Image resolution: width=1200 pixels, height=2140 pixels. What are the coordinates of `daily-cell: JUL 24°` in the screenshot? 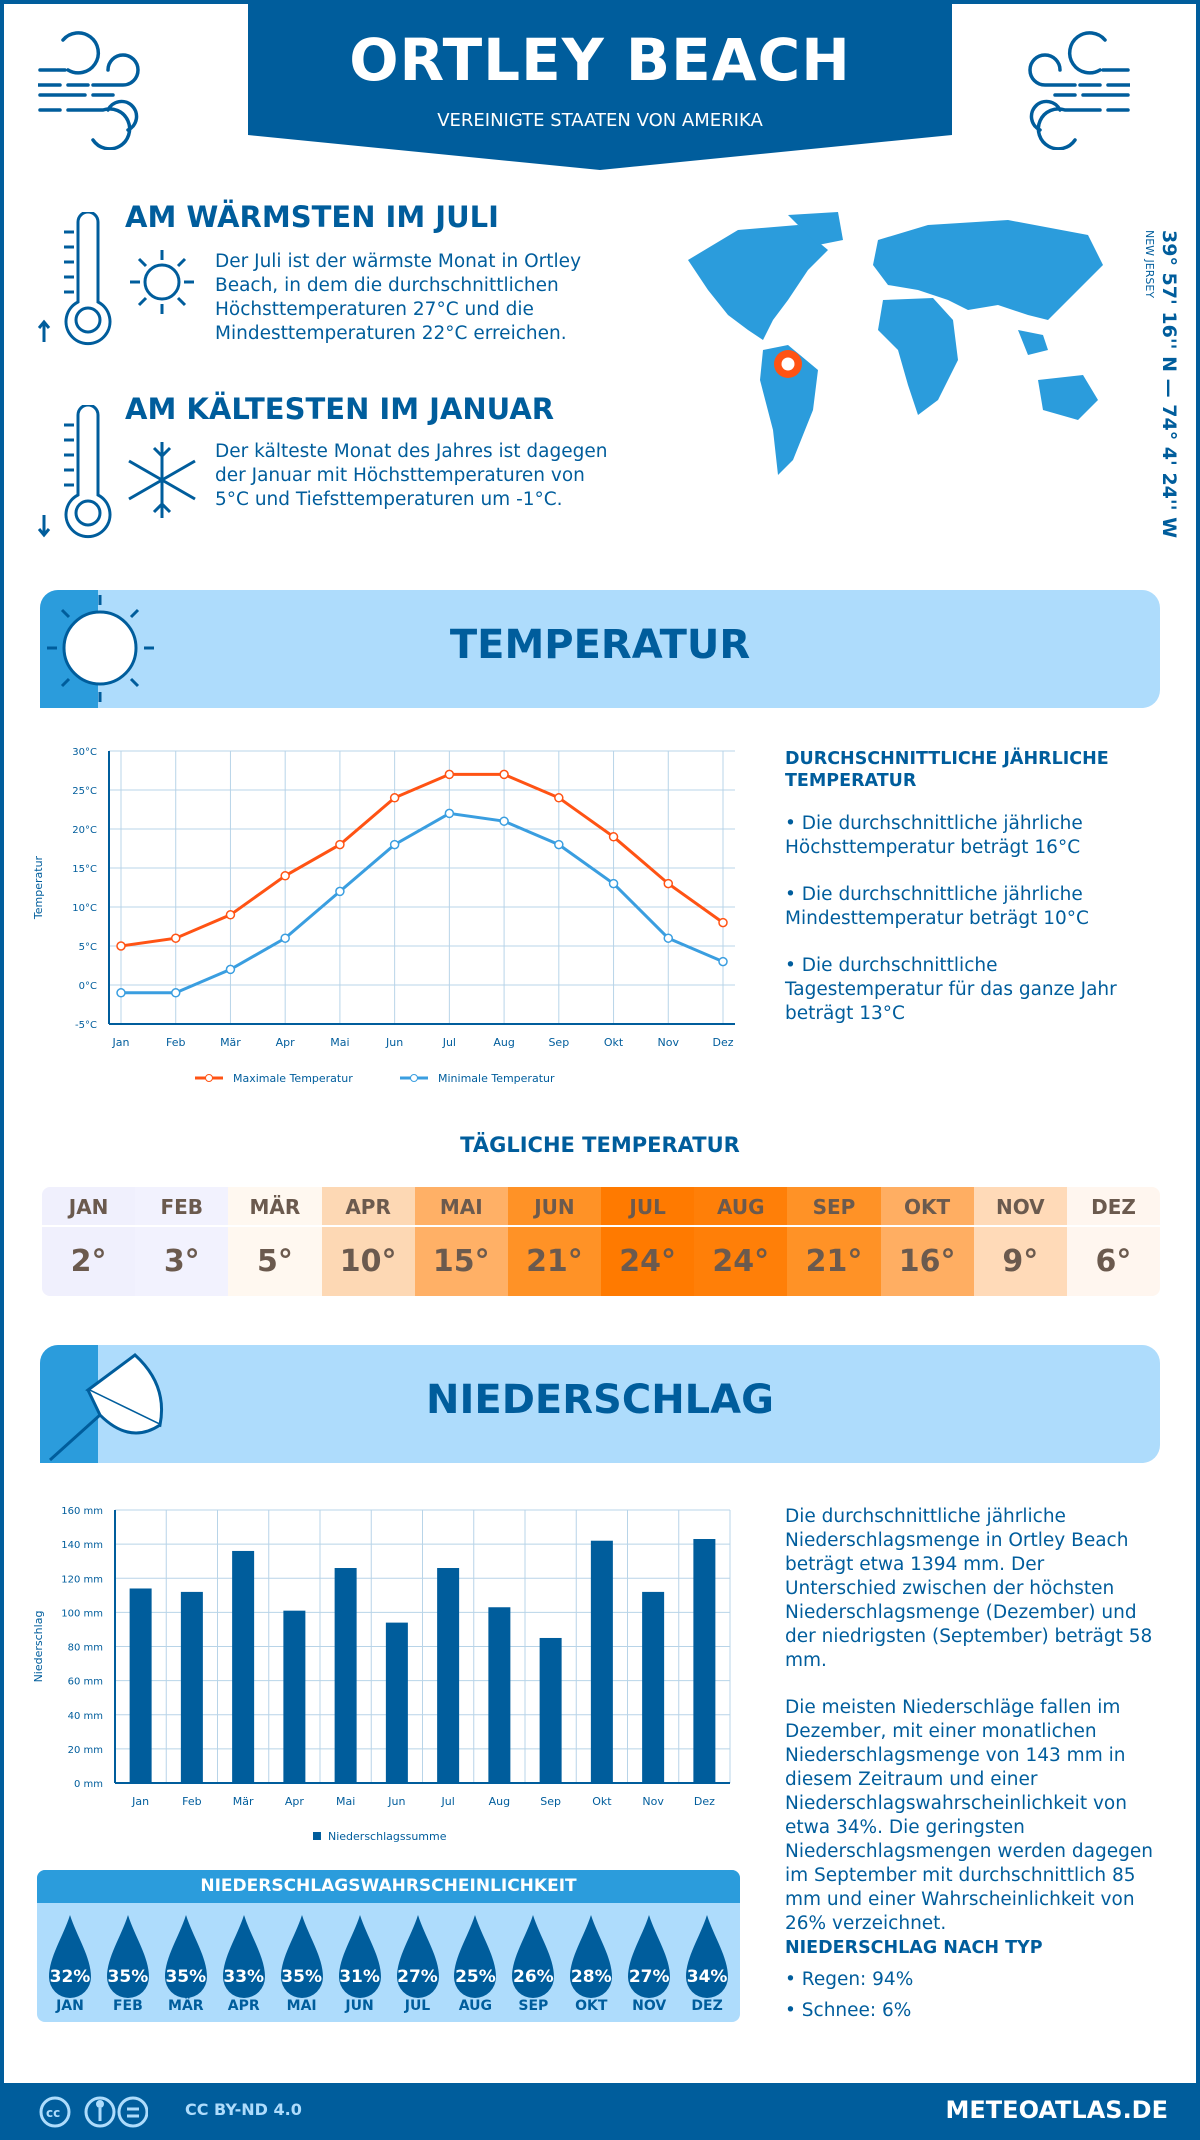 It's located at (648, 1241).